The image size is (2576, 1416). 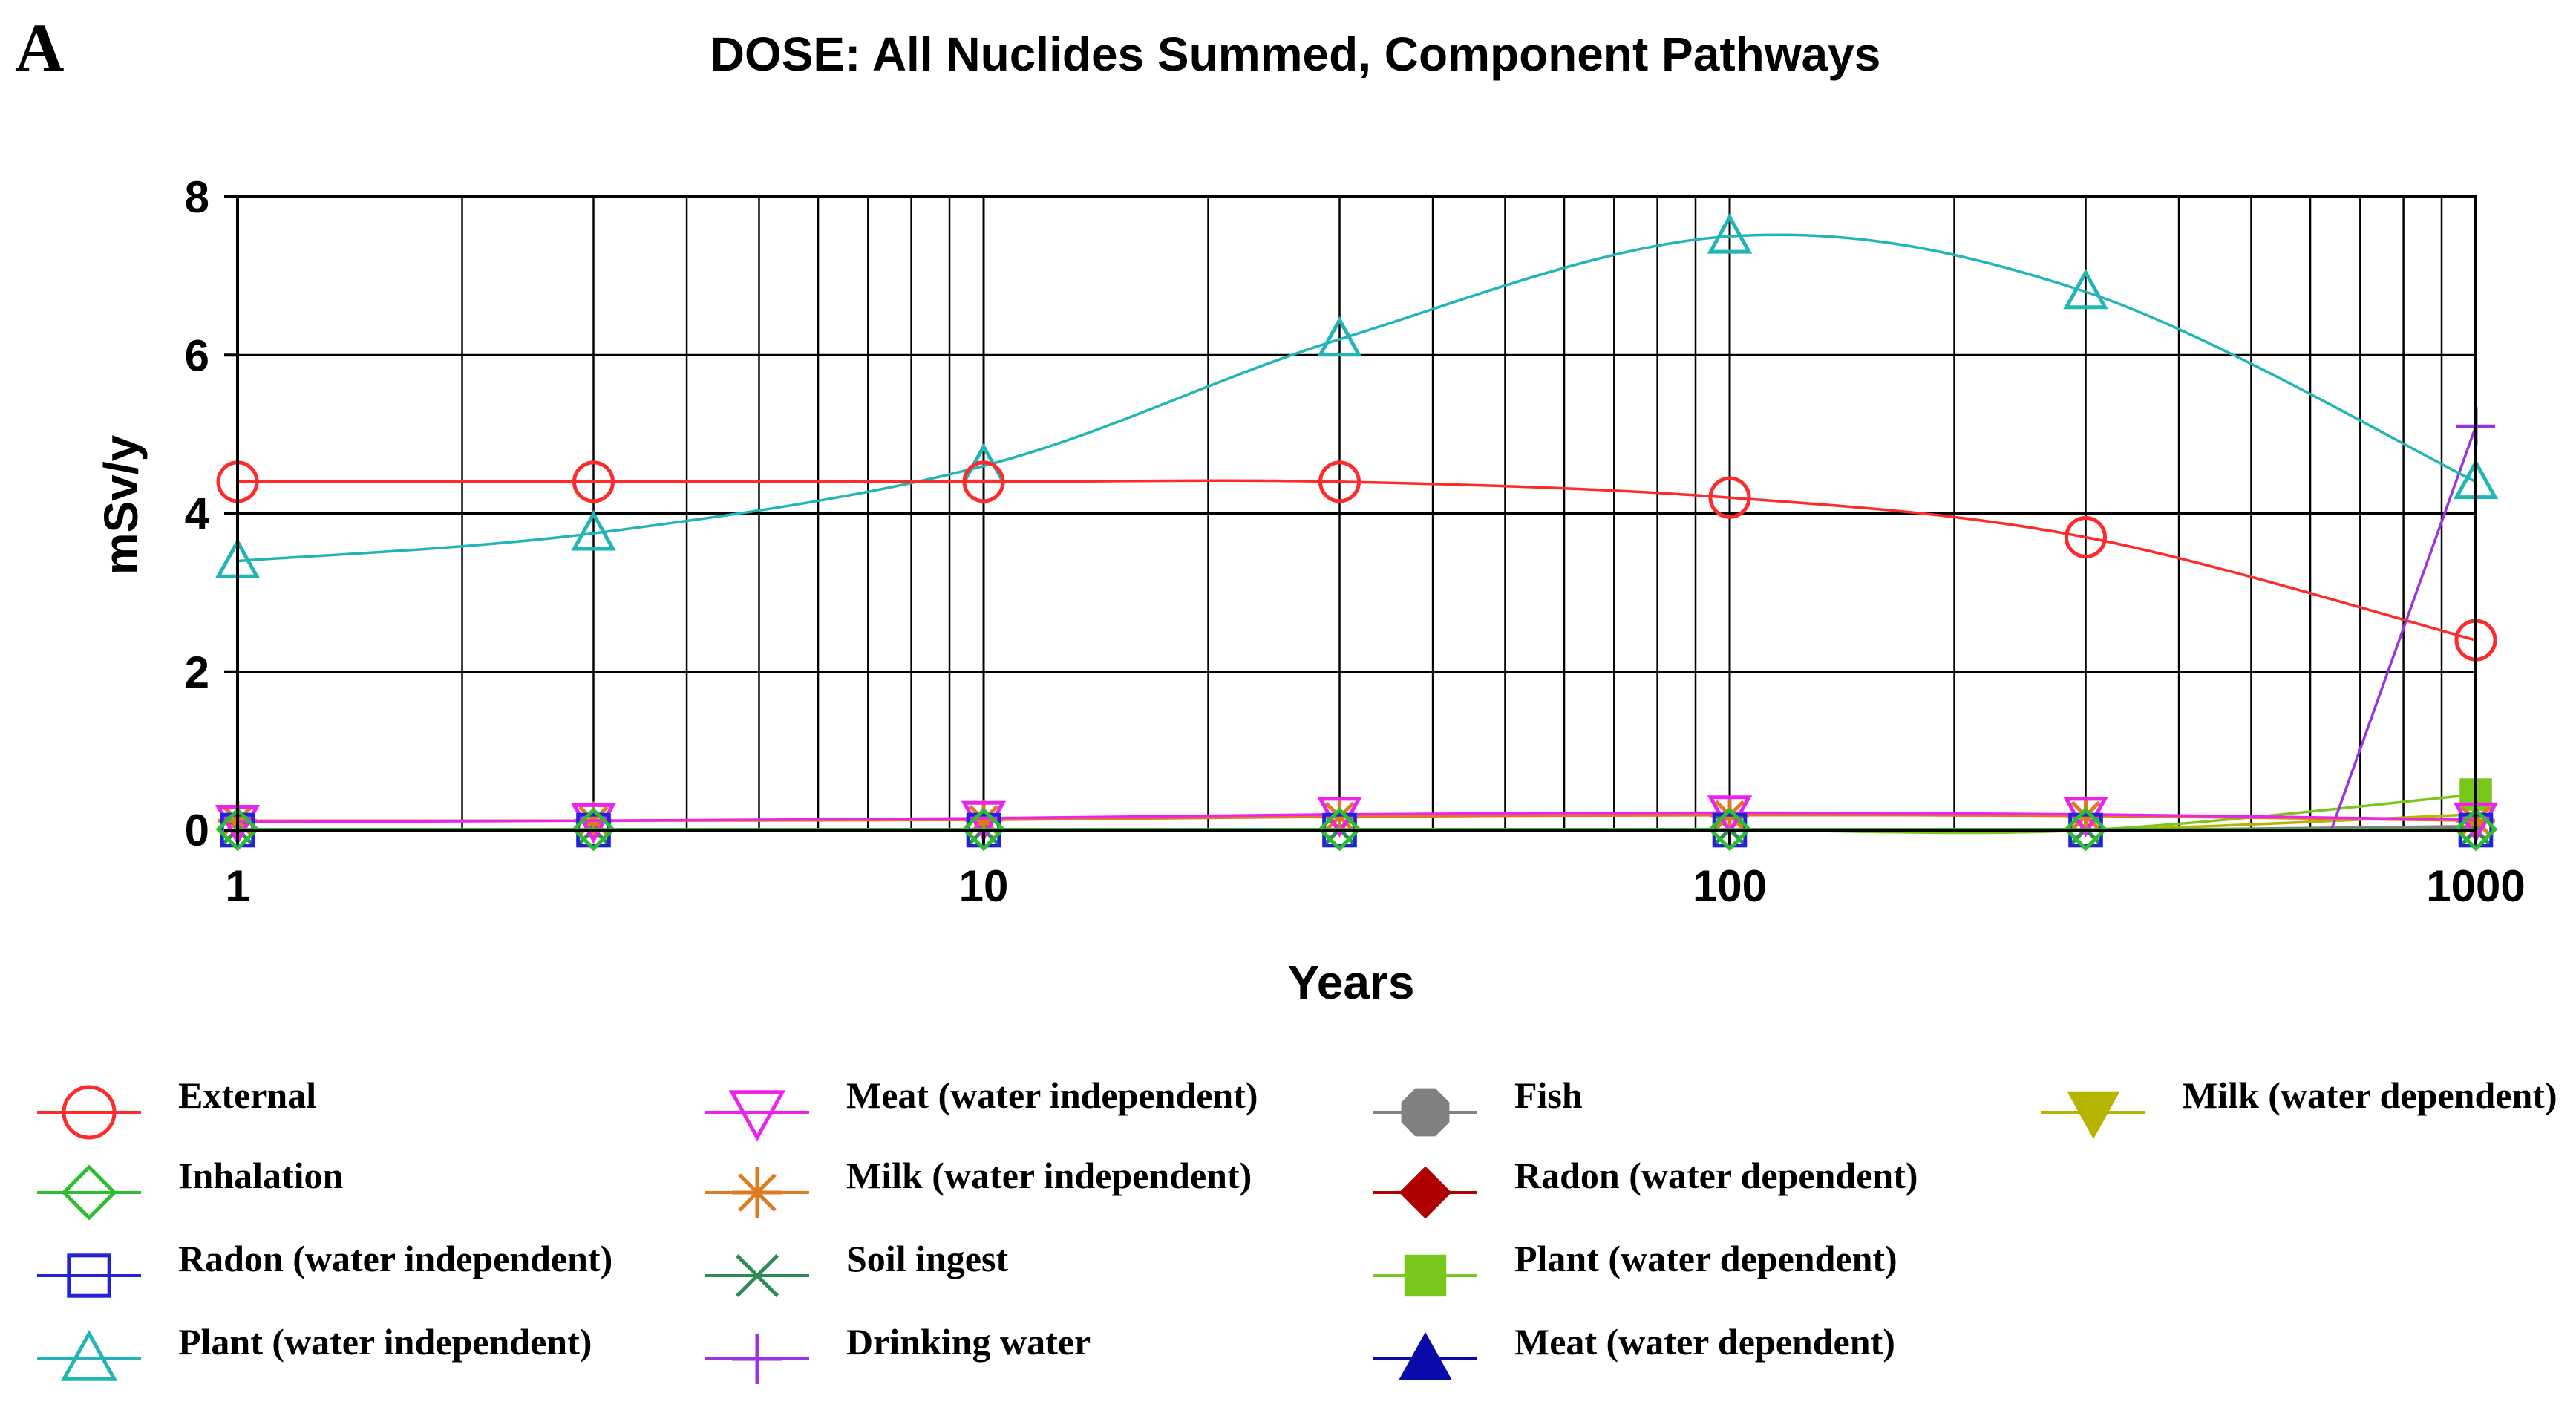 I want to click on panel-label: A, so click(x=39, y=47).